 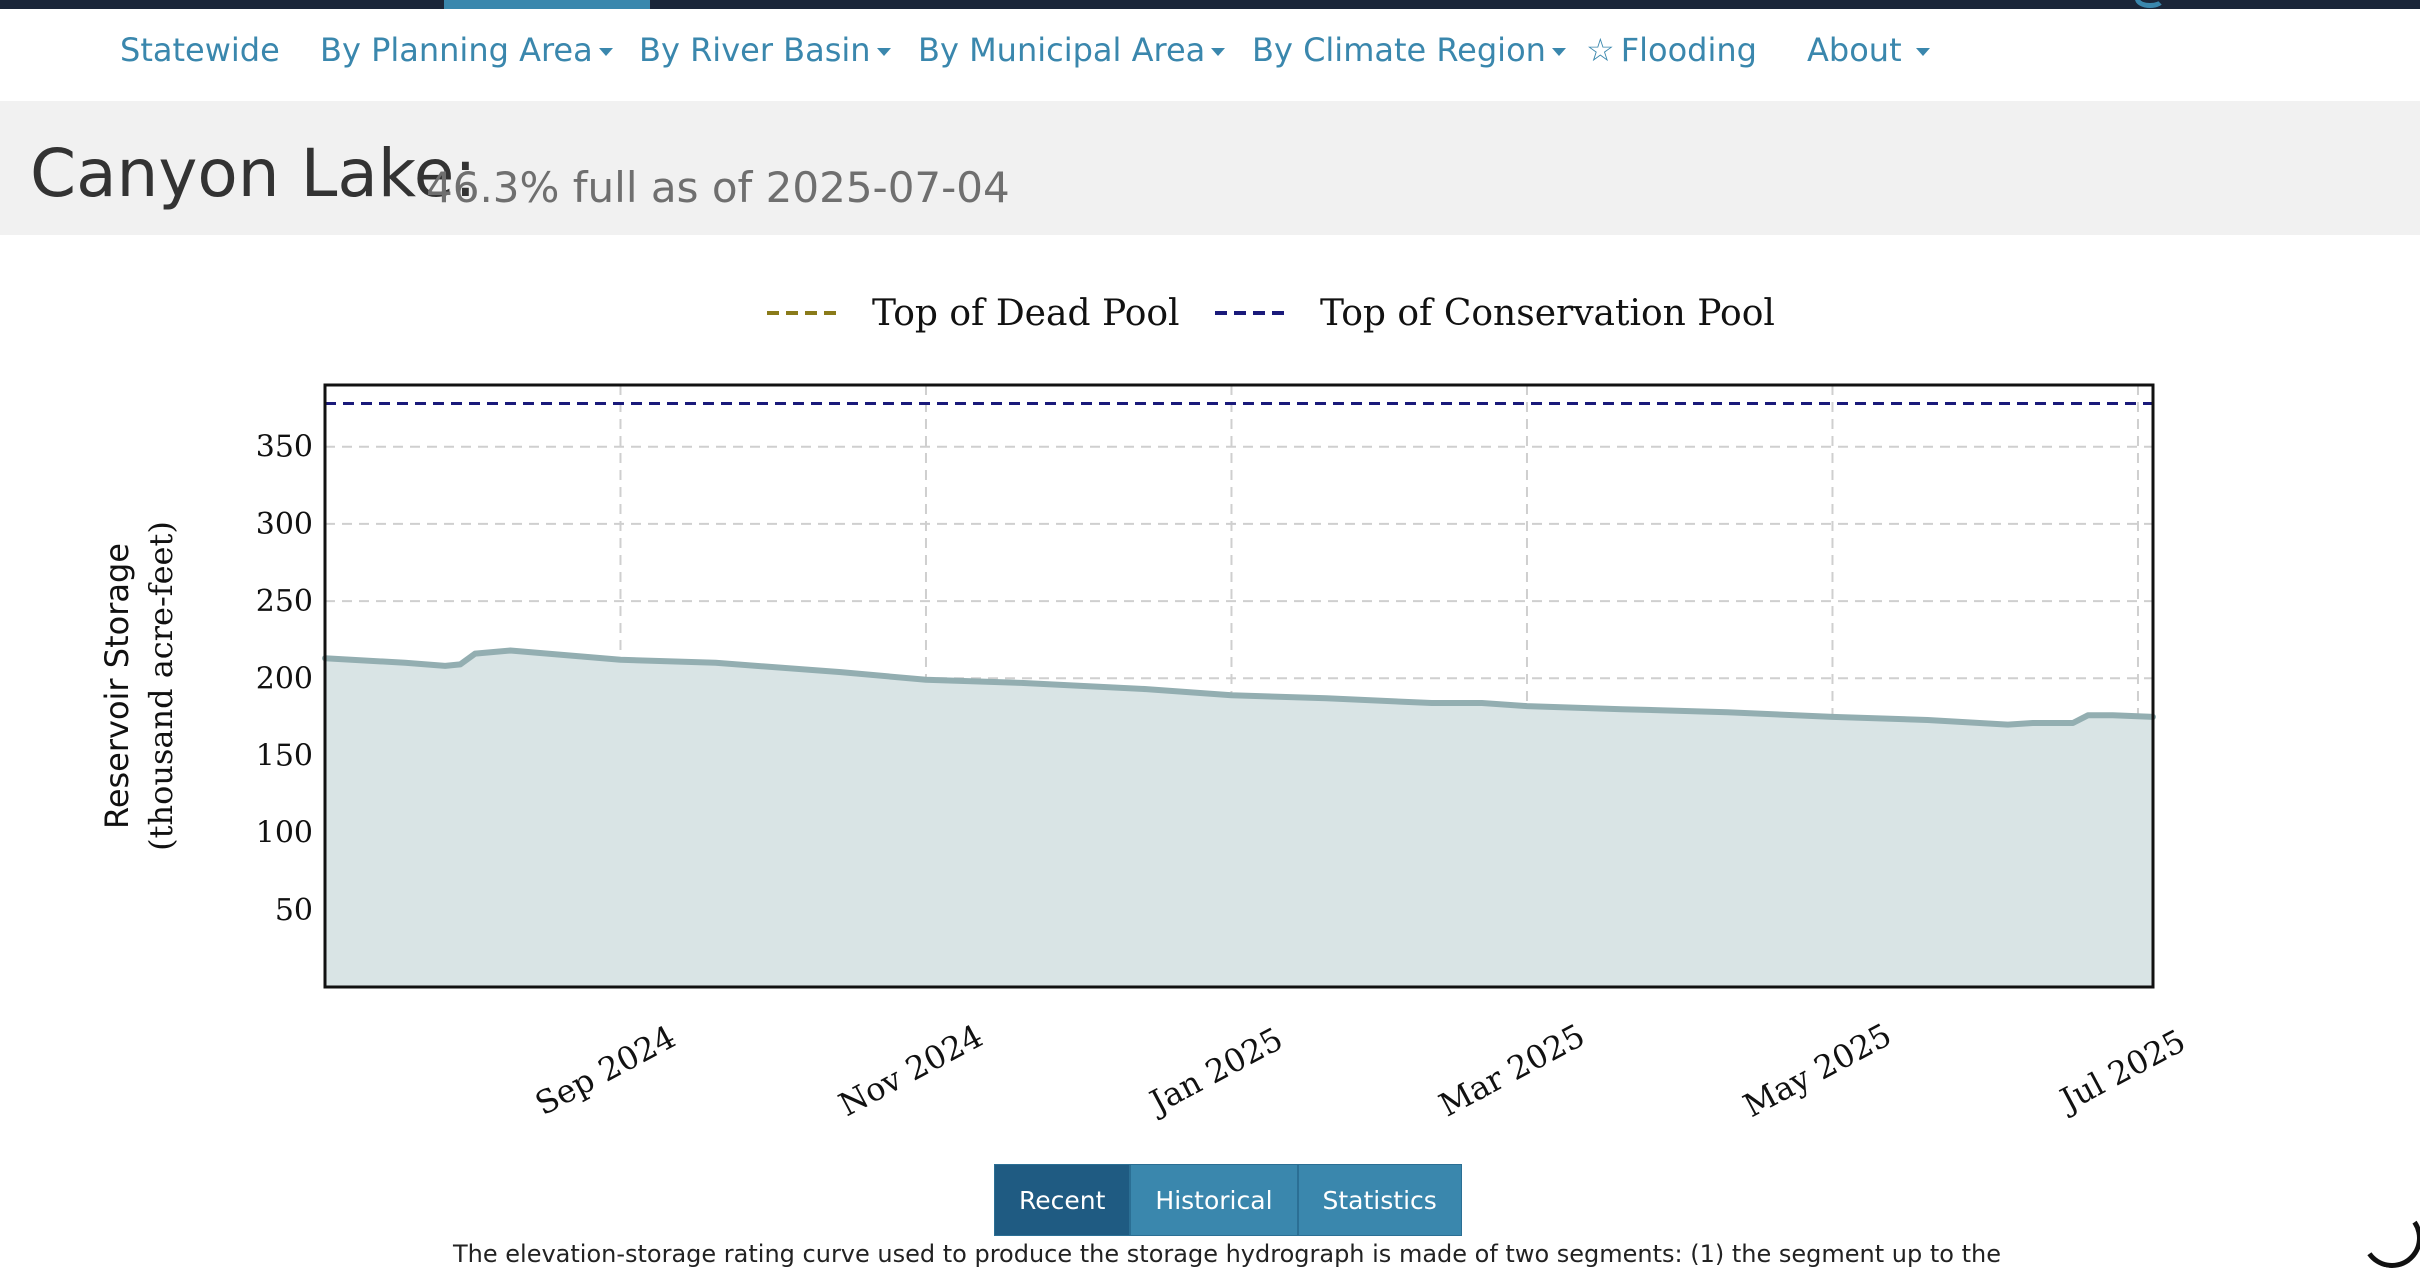 I want to click on nav-municipal-area: By Municipal Area, so click(x=1072, y=50).